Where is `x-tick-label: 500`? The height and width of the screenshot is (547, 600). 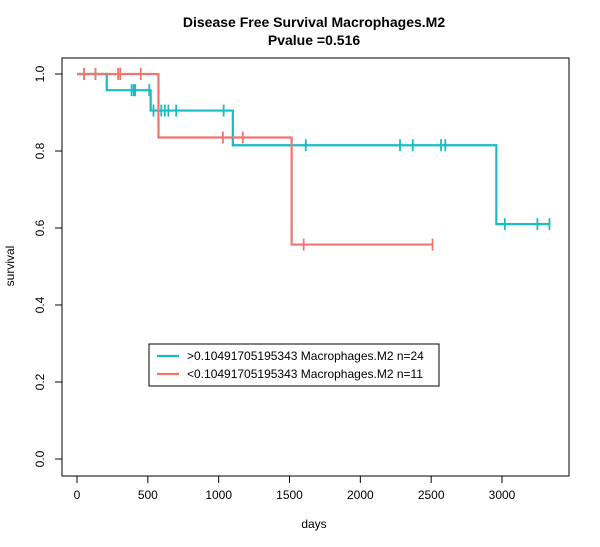
x-tick-label: 500 is located at coordinates (148, 495).